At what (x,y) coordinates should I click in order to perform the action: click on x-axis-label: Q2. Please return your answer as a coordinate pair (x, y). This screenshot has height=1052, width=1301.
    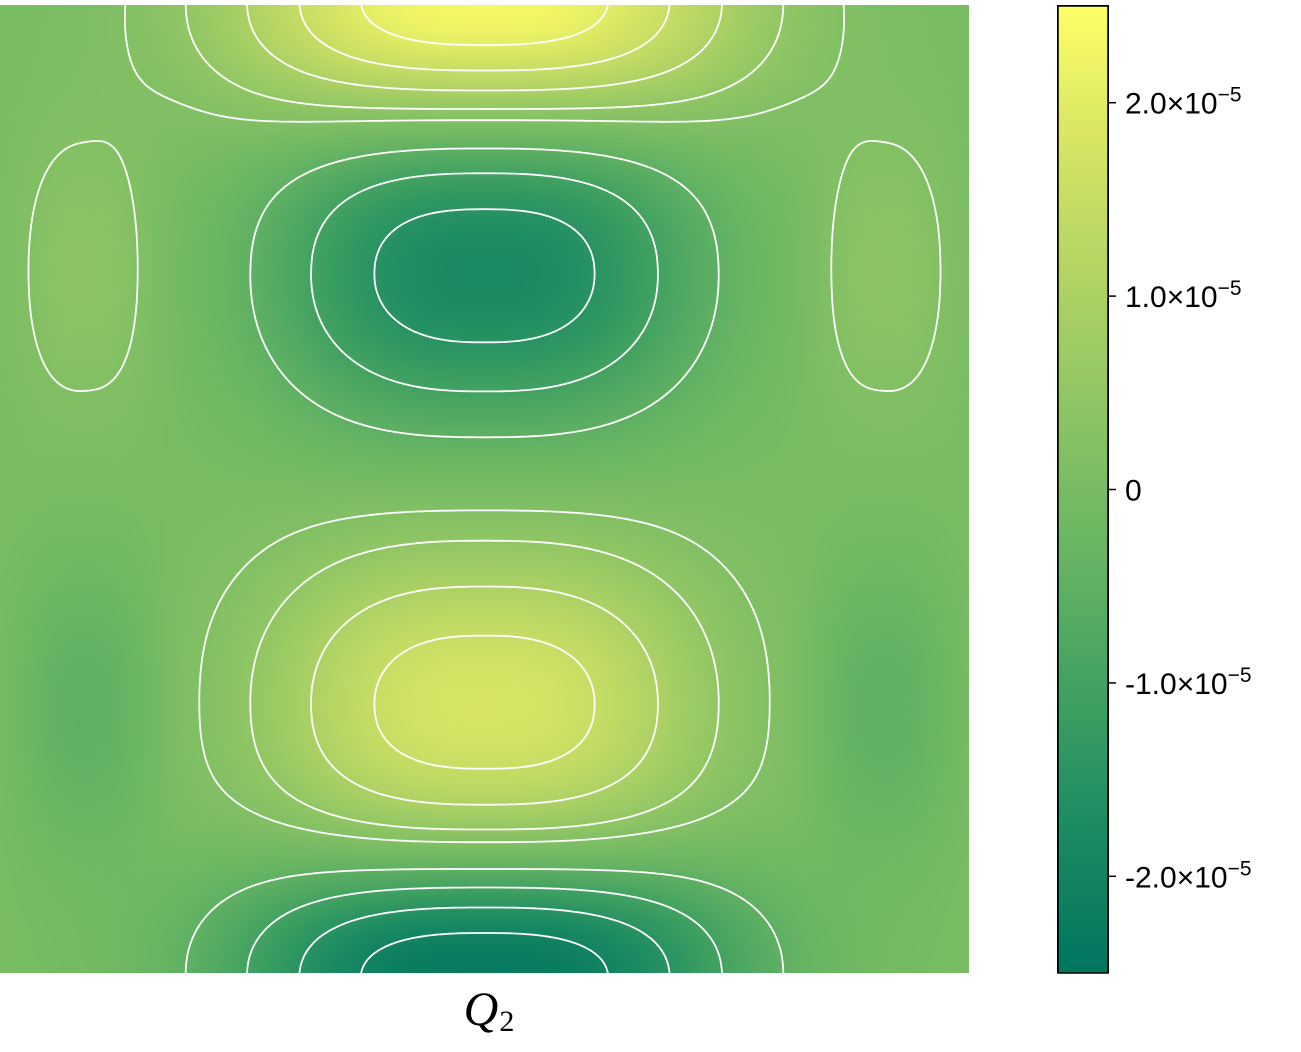
    Looking at the image, I should click on (489, 1010).